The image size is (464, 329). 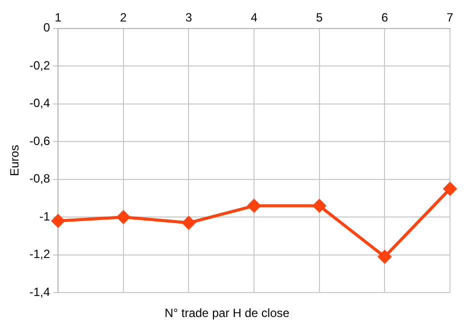 What do you see at coordinates (39, 291) in the screenshot?
I see `y-tick-label: -1,4` at bounding box center [39, 291].